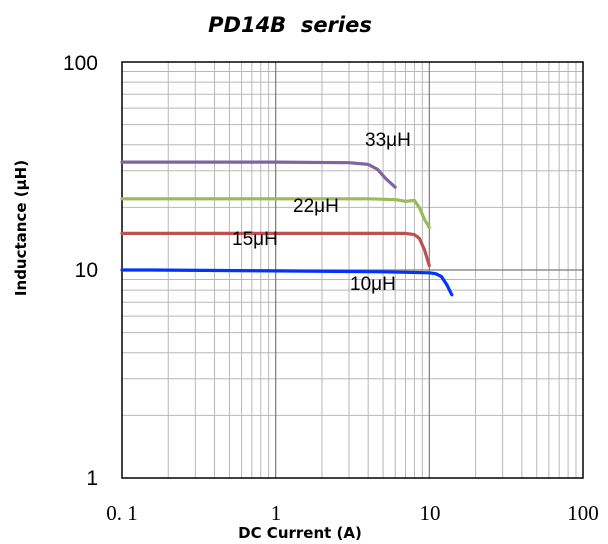  I want to click on series-line-15h, so click(275, 249).